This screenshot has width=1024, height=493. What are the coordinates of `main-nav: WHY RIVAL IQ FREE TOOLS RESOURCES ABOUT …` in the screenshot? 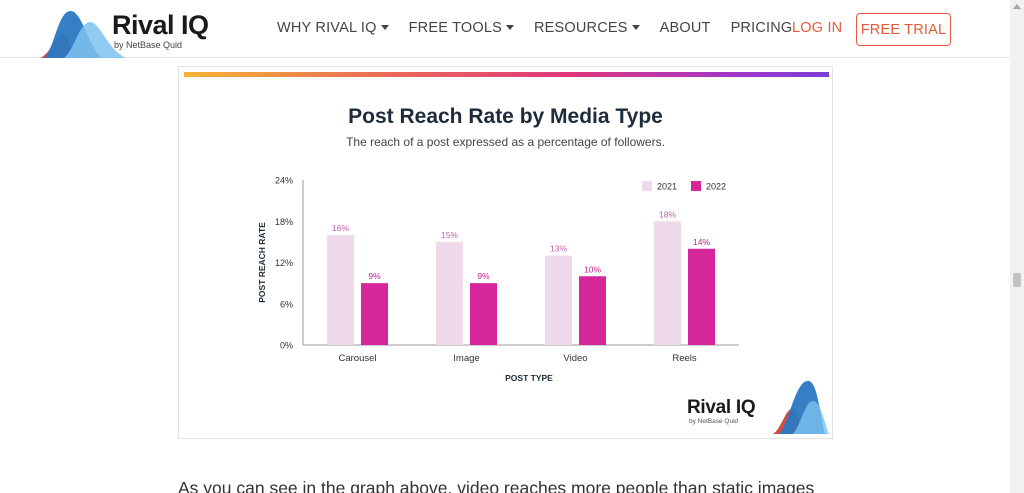 It's located at (544, 28).